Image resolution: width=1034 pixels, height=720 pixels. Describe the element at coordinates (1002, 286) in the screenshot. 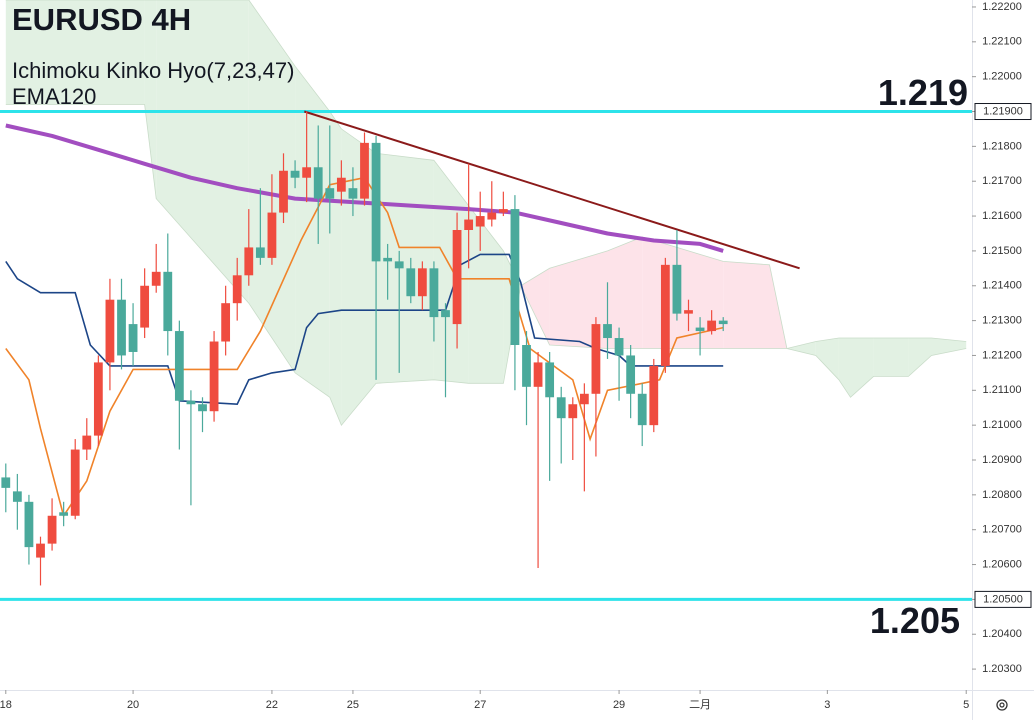

I see `y-tick-label: 1.21400` at that location.